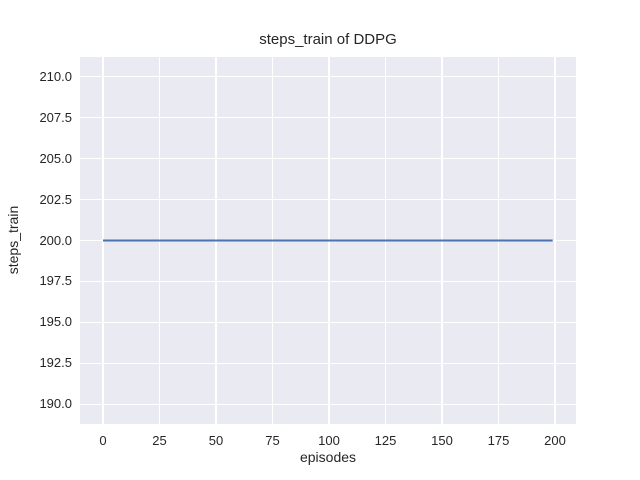 This screenshot has width=640, height=480. I want to click on y-tick-label: 195.0, so click(55, 322).